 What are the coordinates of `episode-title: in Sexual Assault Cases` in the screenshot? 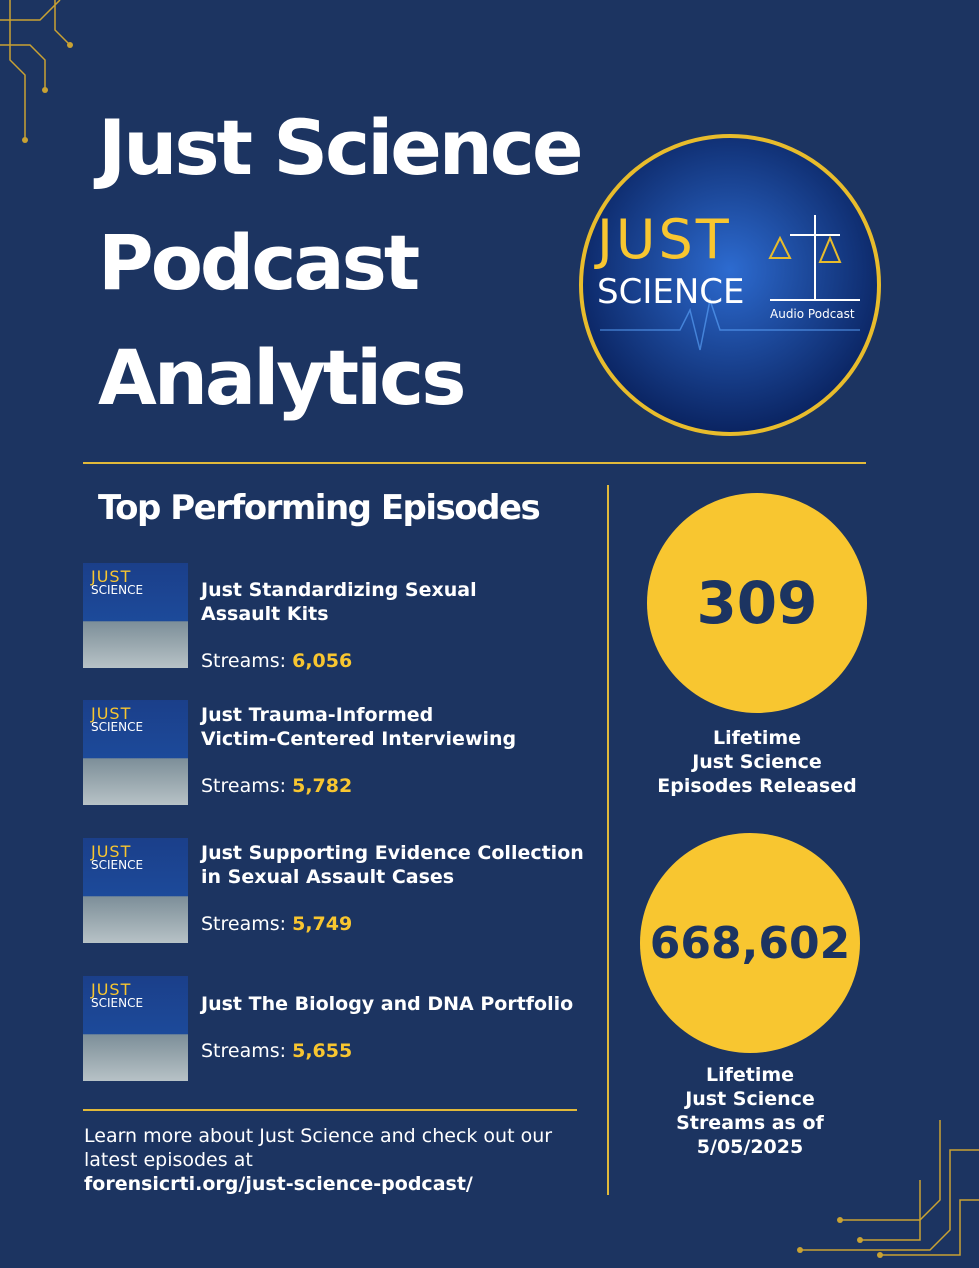 It's located at (328, 877).